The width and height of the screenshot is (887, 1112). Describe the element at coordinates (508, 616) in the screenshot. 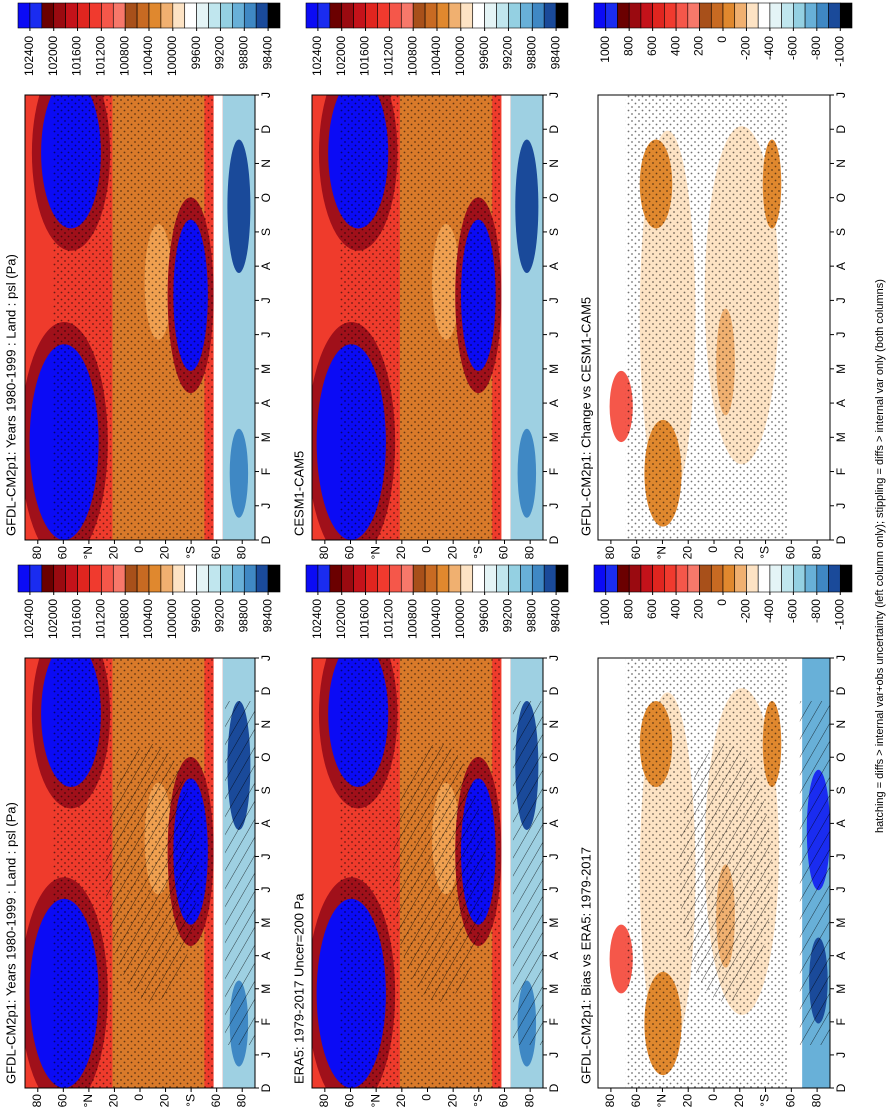

I see `colorbar-tick-label: 99200` at that location.